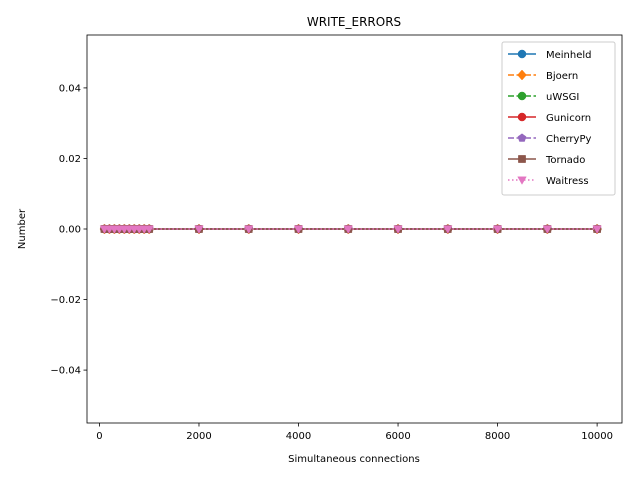 The width and height of the screenshot is (640, 480). I want to click on x-tick-label: 0, so click(99, 436).